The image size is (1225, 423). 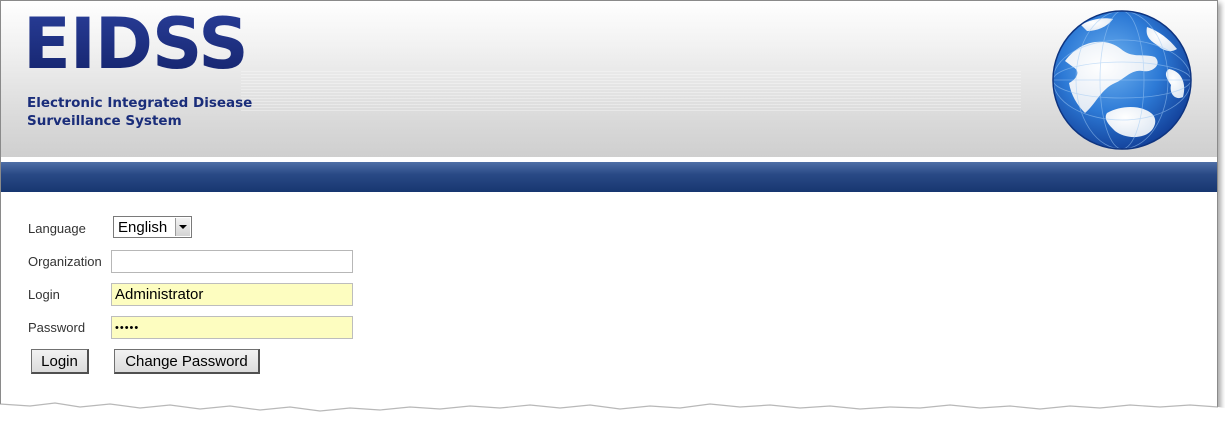 What do you see at coordinates (232, 327) in the screenshot?
I see `password-field` at bounding box center [232, 327].